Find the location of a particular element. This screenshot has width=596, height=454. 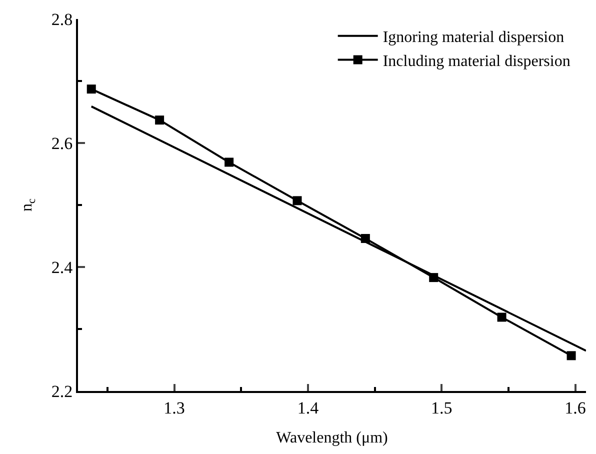

y-tick-label: 2.6 is located at coordinates (62, 143).